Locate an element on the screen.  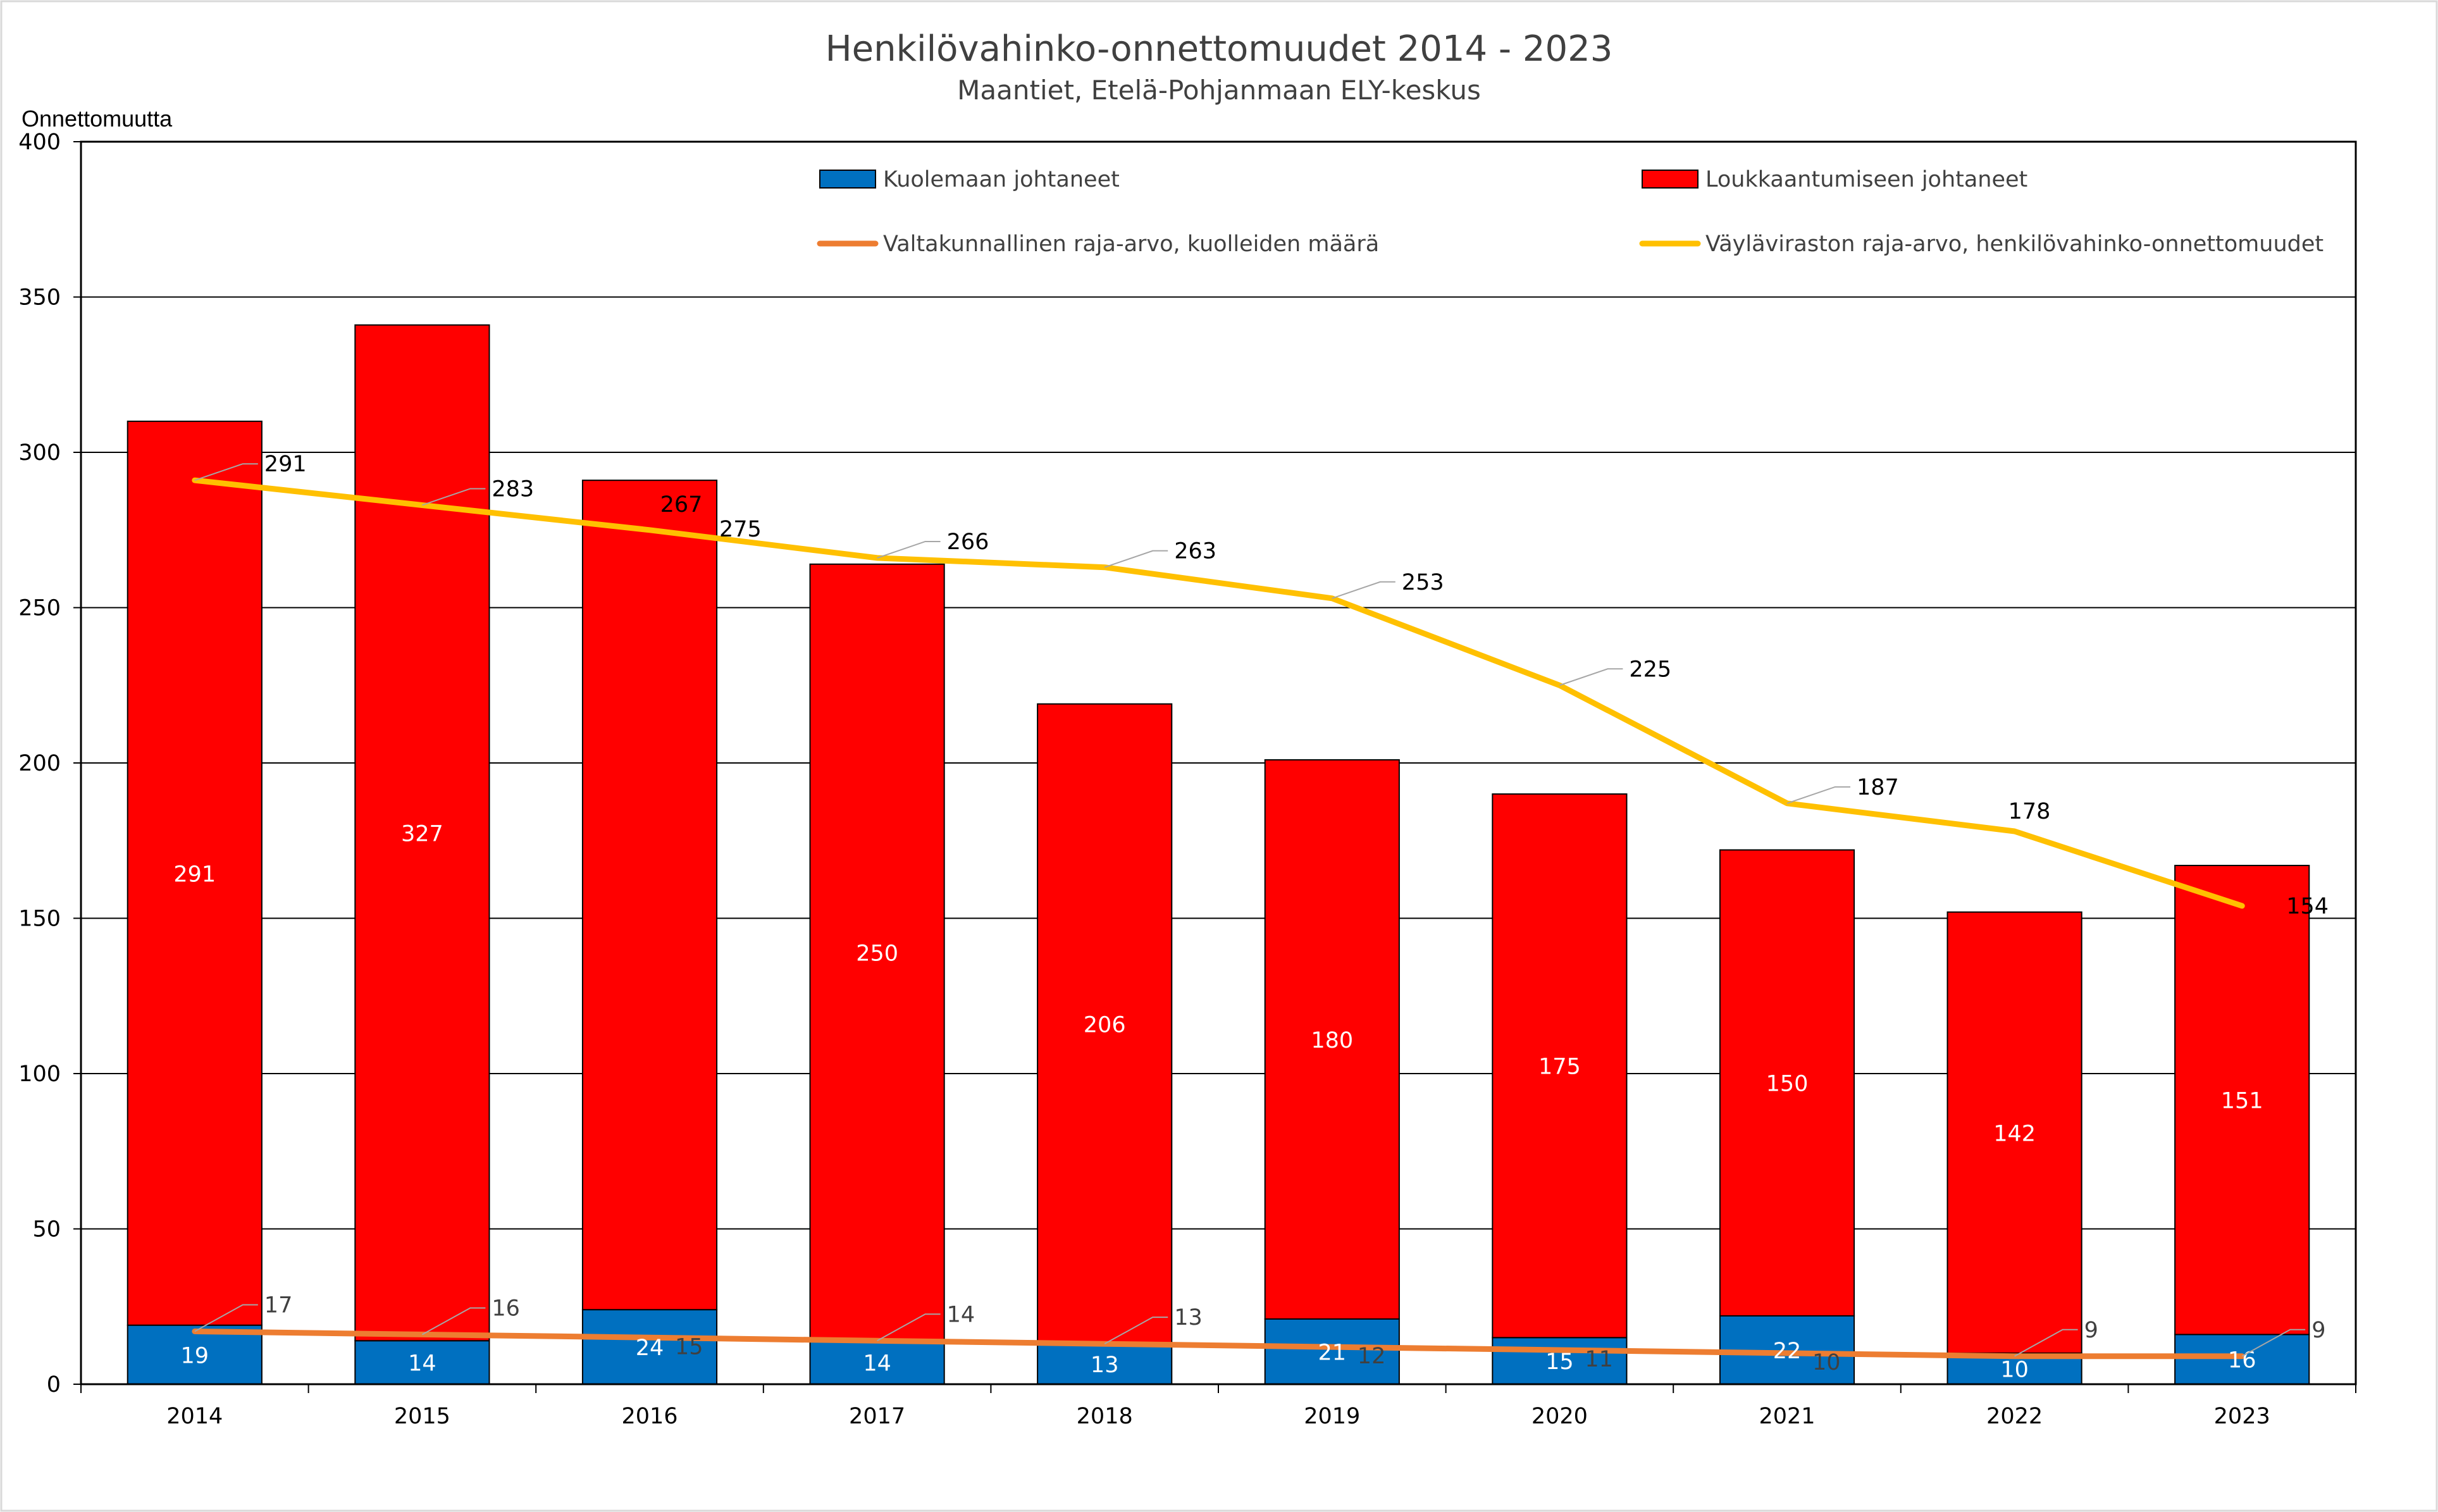
bar-loukkaantumiseen-2014 is located at coordinates (195, 873).